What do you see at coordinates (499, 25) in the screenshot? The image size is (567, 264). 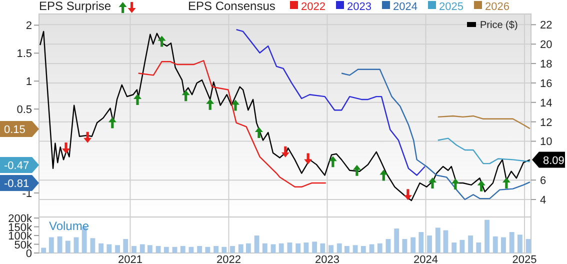 I see `legend-label: Price ($)` at bounding box center [499, 25].